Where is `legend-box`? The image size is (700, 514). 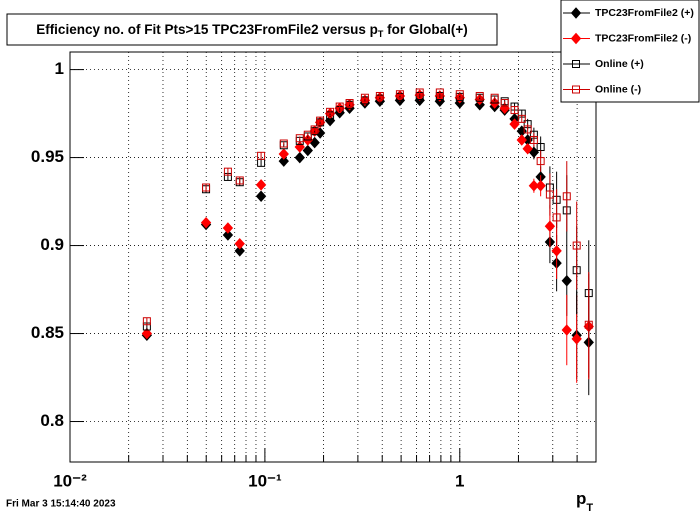
legend-box is located at coordinates (630, 51).